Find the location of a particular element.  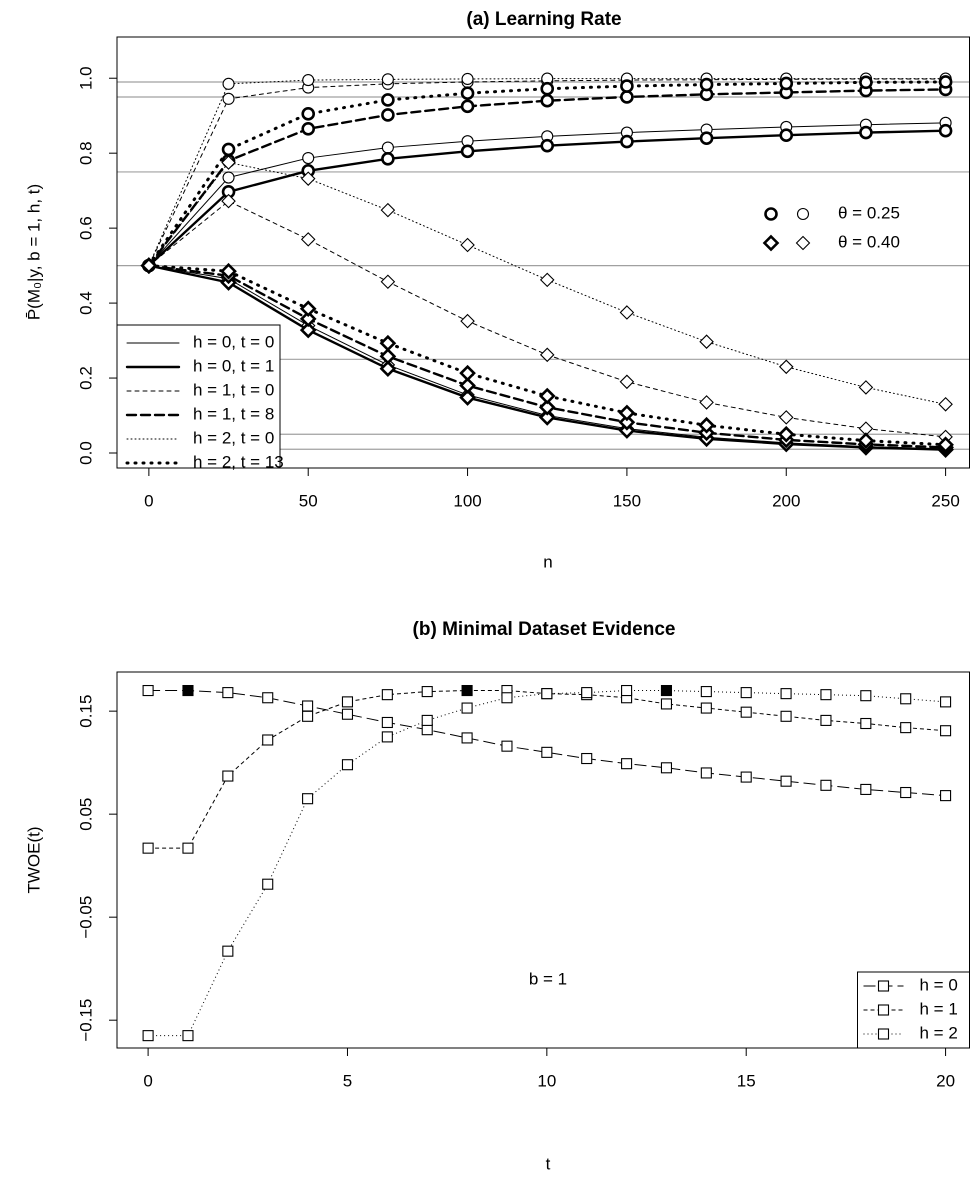

legend-label: h = 1, t = 0 is located at coordinates (233, 389).